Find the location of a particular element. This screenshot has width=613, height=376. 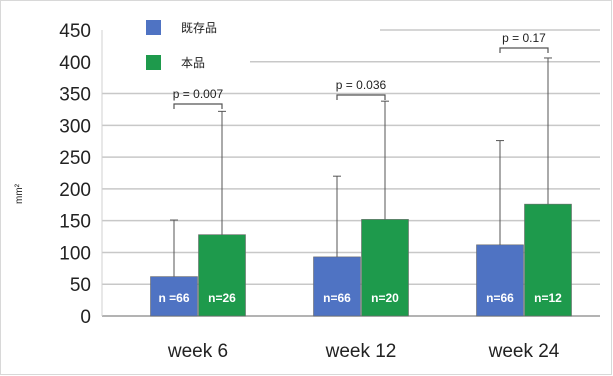

y-tick-label: 150 is located at coordinates (75, 222).